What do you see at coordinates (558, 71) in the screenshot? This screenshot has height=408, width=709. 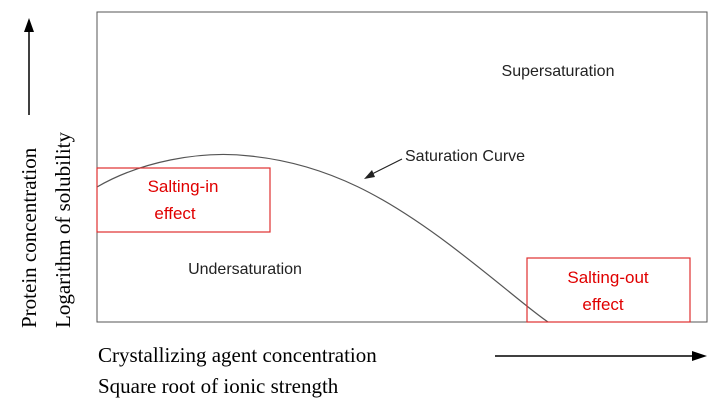 I see `region-label: Supersaturation` at bounding box center [558, 71].